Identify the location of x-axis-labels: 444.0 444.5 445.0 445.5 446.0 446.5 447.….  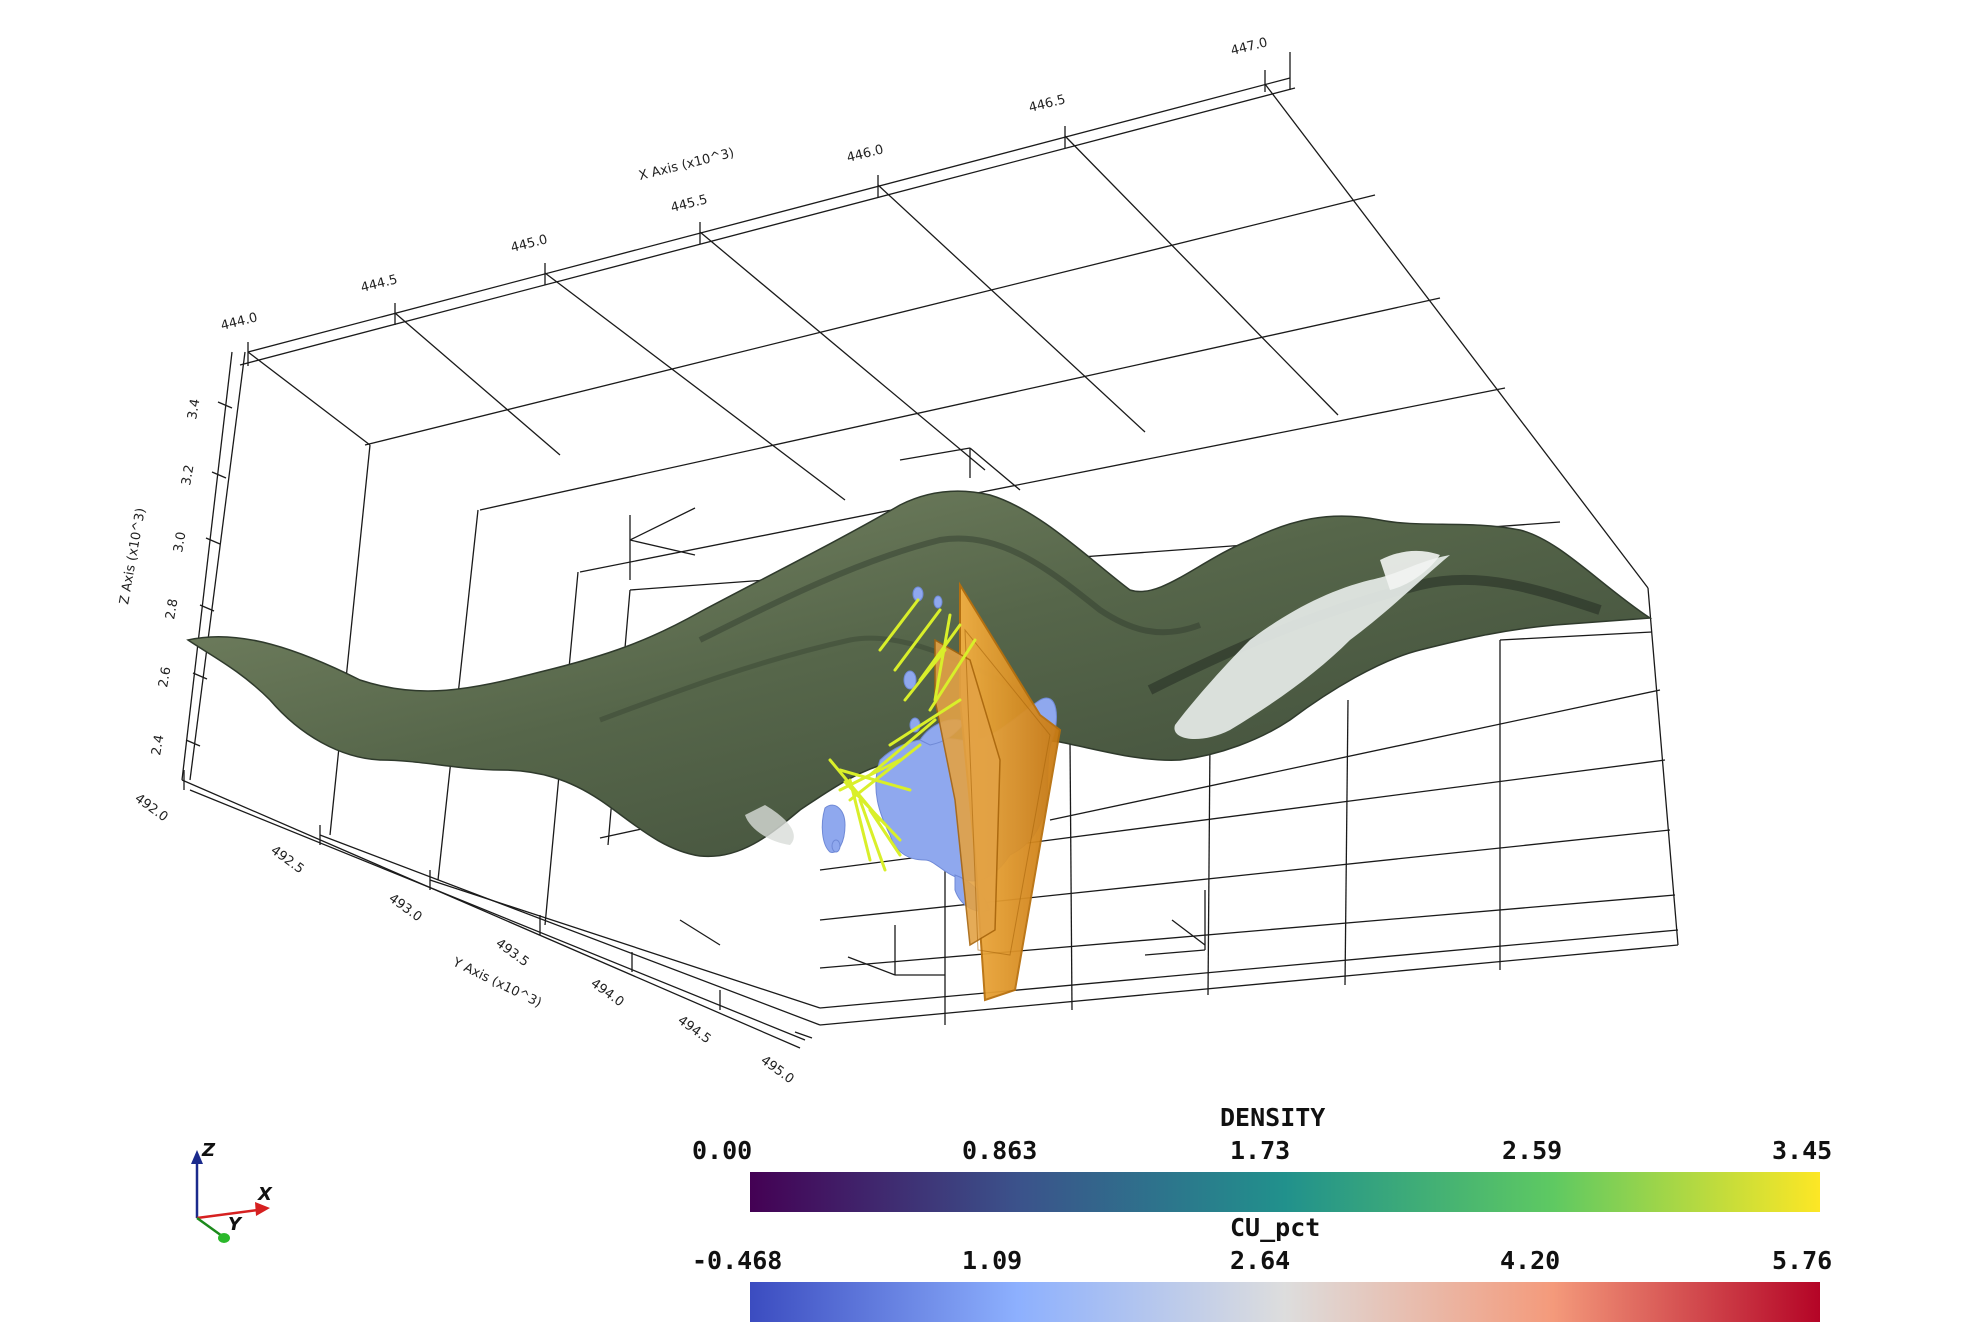
(744, 184).